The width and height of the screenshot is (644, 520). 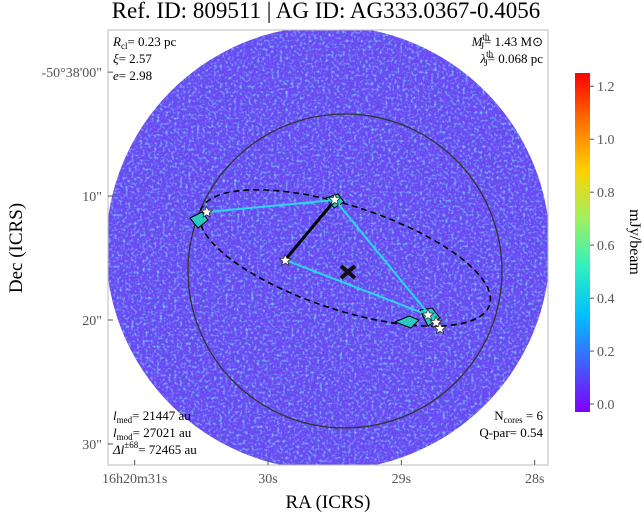 I want to click on x-tick-label: 30s, so click(x=267, y=479).